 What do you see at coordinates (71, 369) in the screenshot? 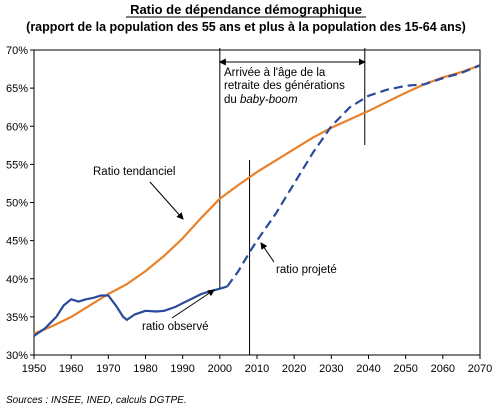
I see `x-tick-label: 1960` at bounding box center [71, 369].